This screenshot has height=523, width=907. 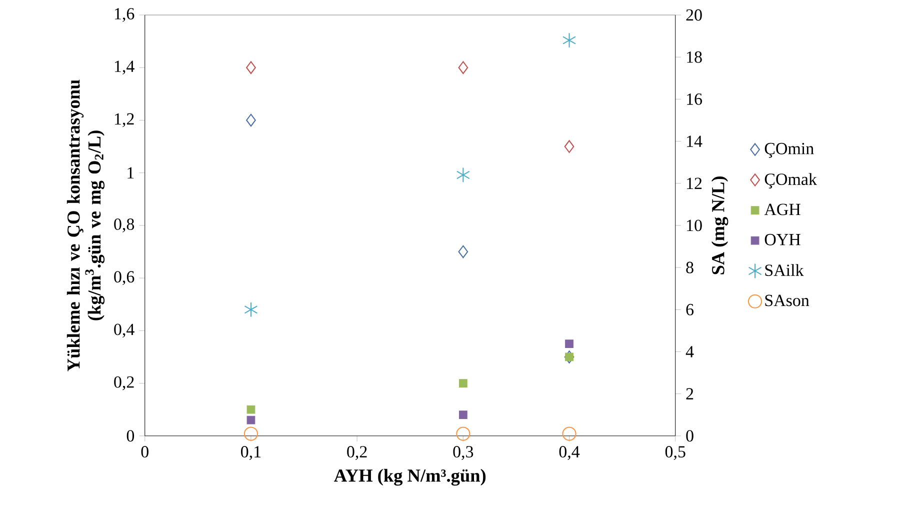 I want to click on y-tick-label: 1,4, so click(x=124, y=67).